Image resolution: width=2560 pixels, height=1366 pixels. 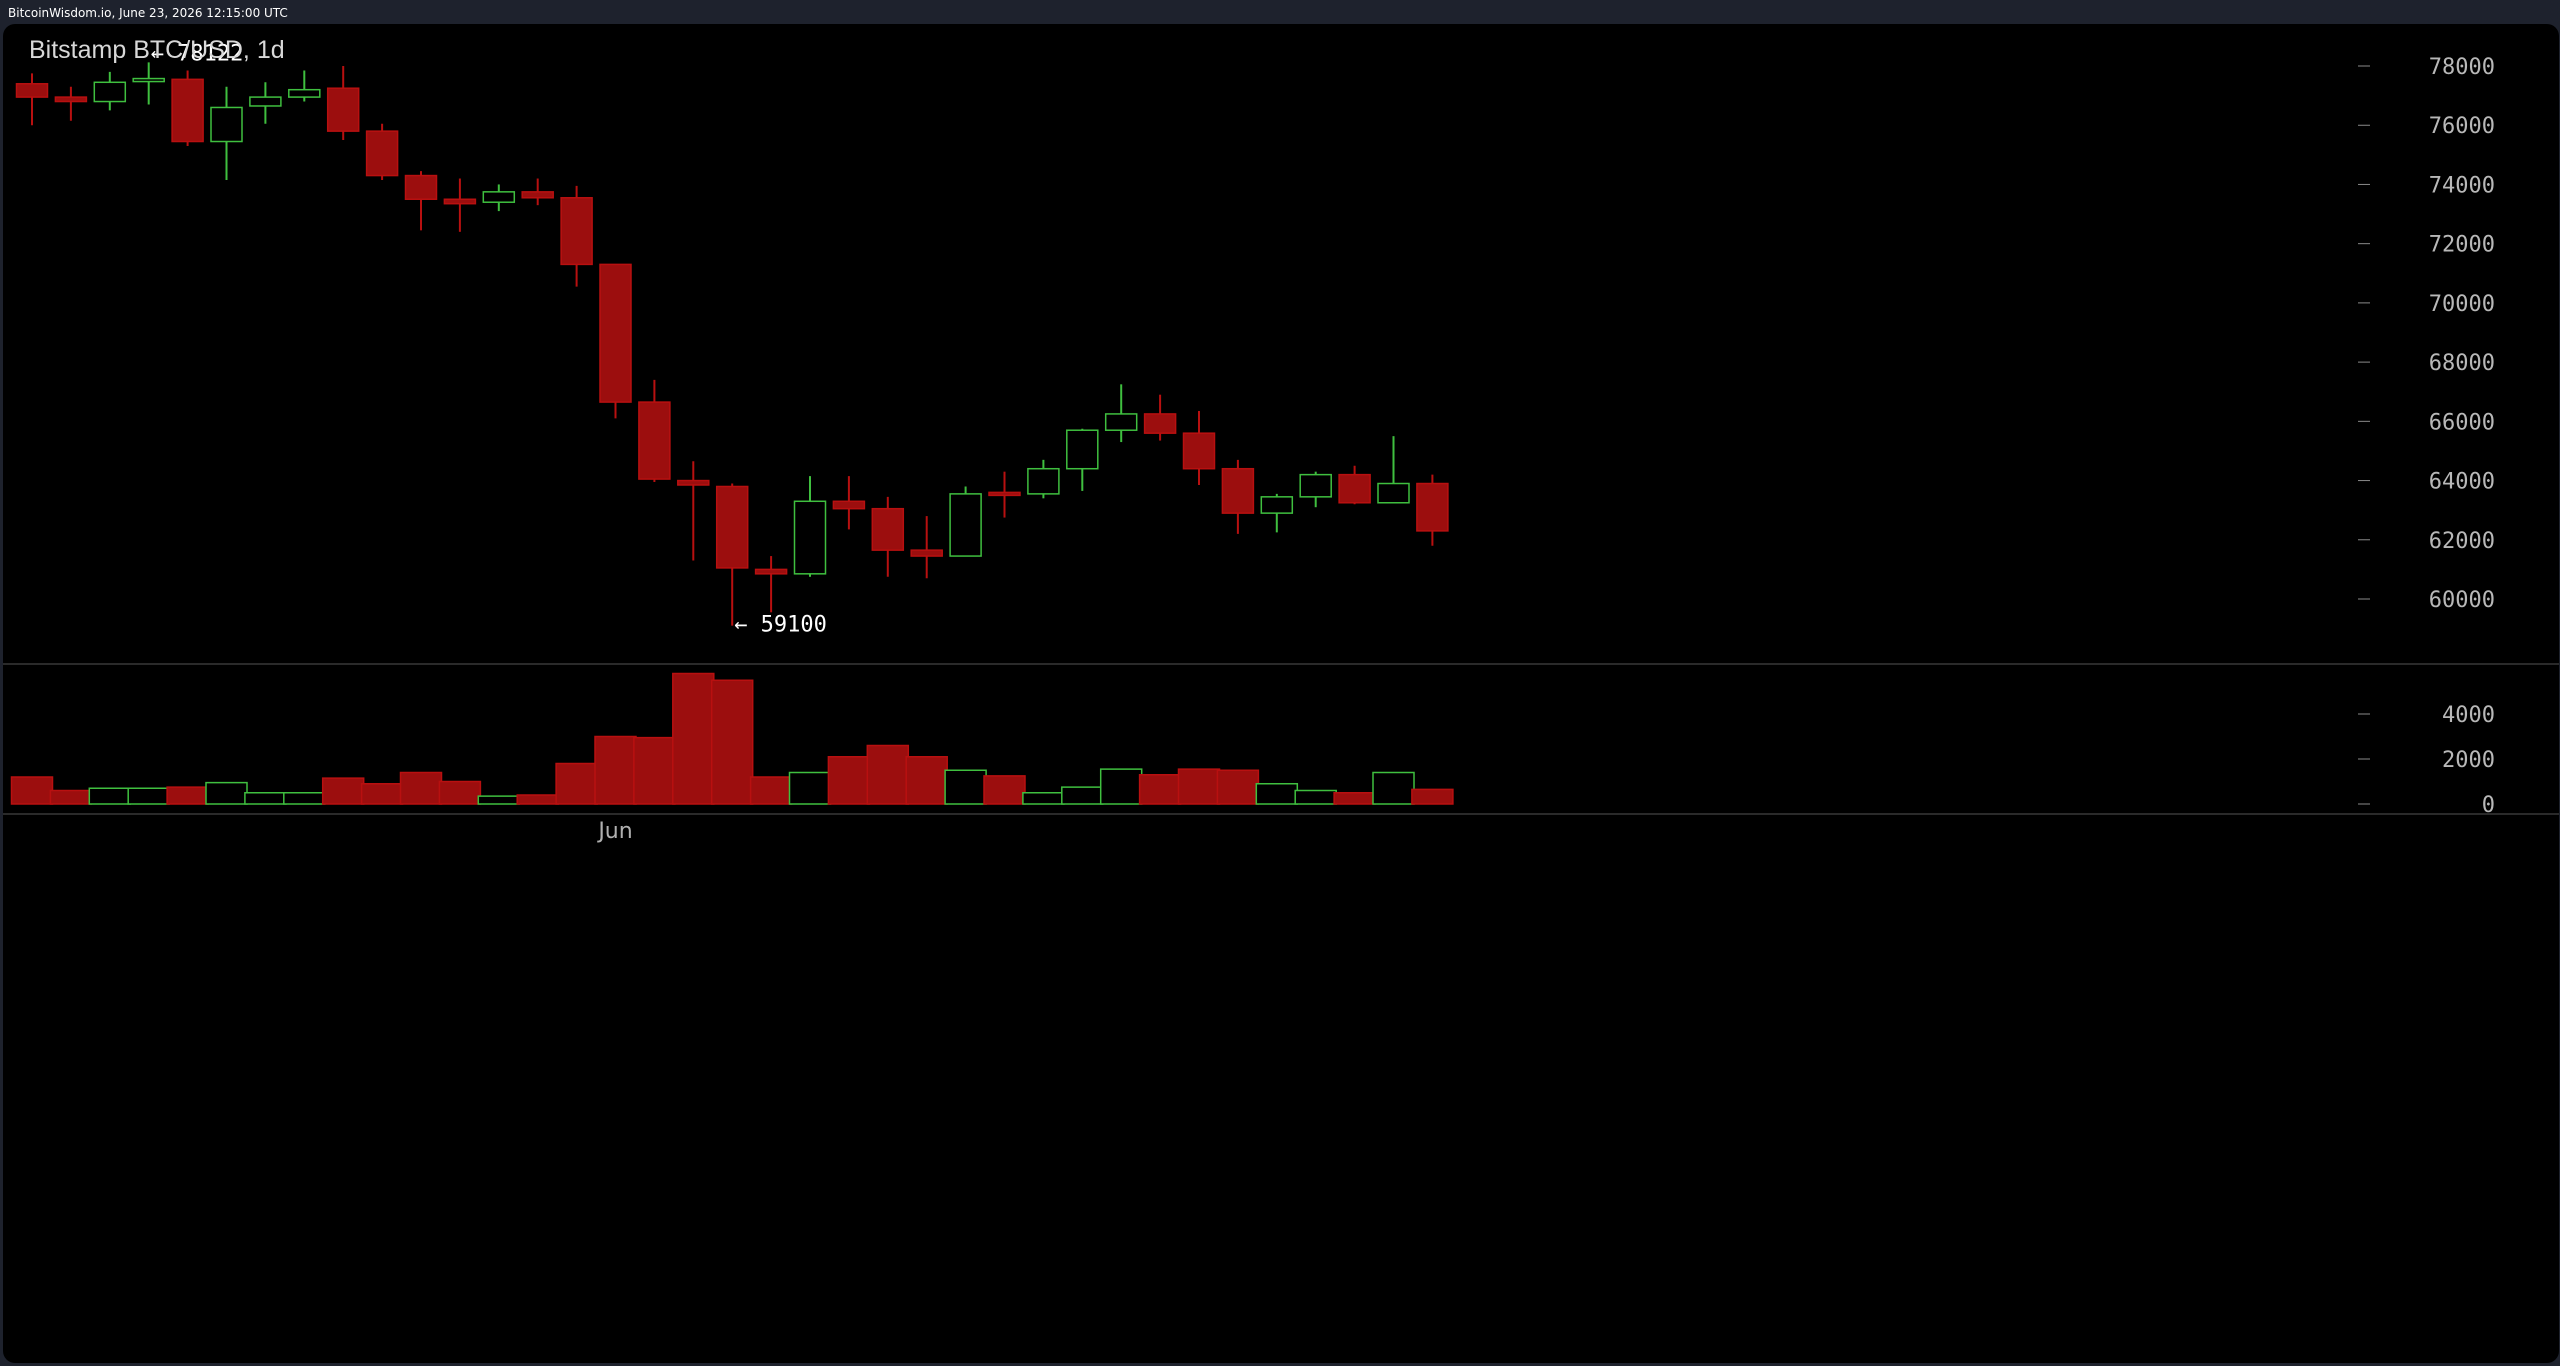 I want to click on volume-tick-label: 4000, so click(x=2468, y=715).